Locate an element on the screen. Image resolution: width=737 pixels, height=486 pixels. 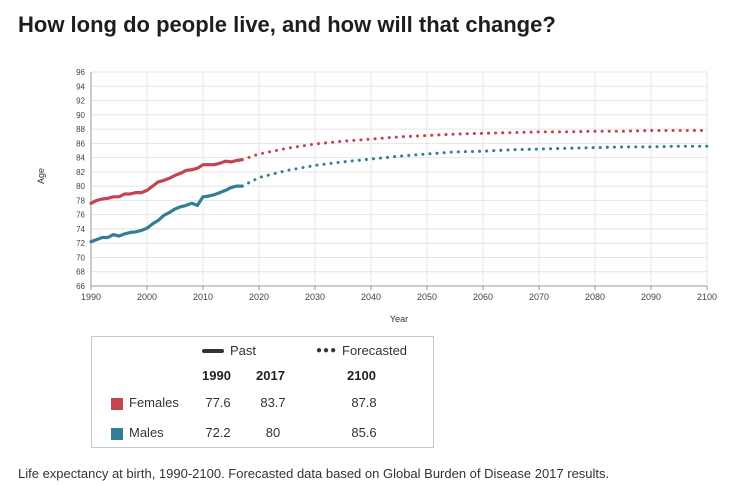
females-swatch is located at coordinates (117, 404).